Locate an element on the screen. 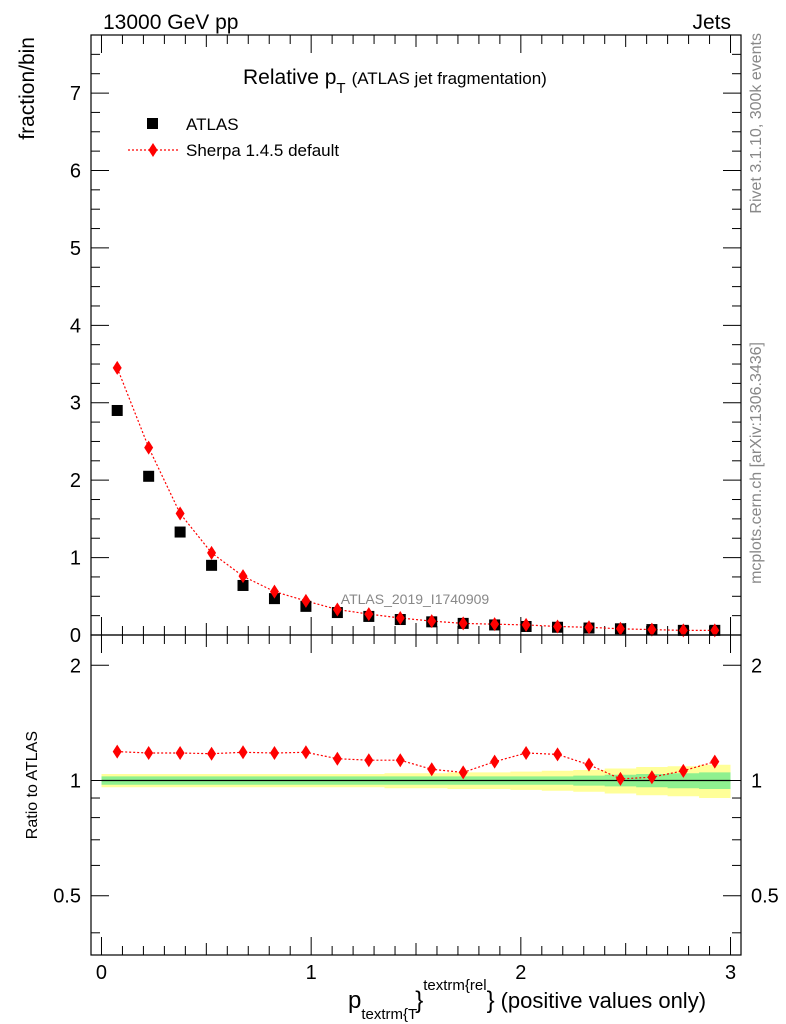 The width and height of the screenshot is (786, 1024). legend-atlas-label: ATLAS is located at coordinates (212, 124).